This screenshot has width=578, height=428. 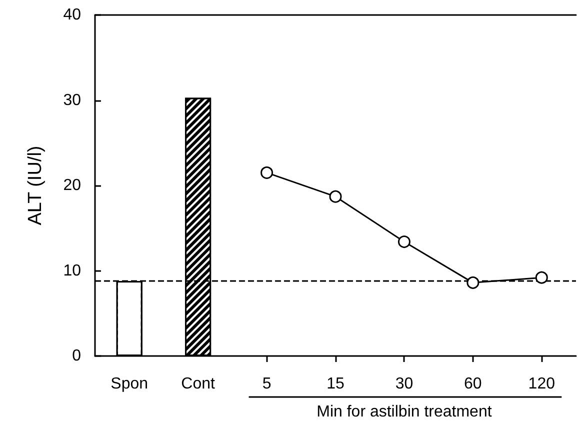 What do you see at coordinates (72, 100) in the screenshot?
I see `y-tick-label: 30` at bounding box center [72, 100].